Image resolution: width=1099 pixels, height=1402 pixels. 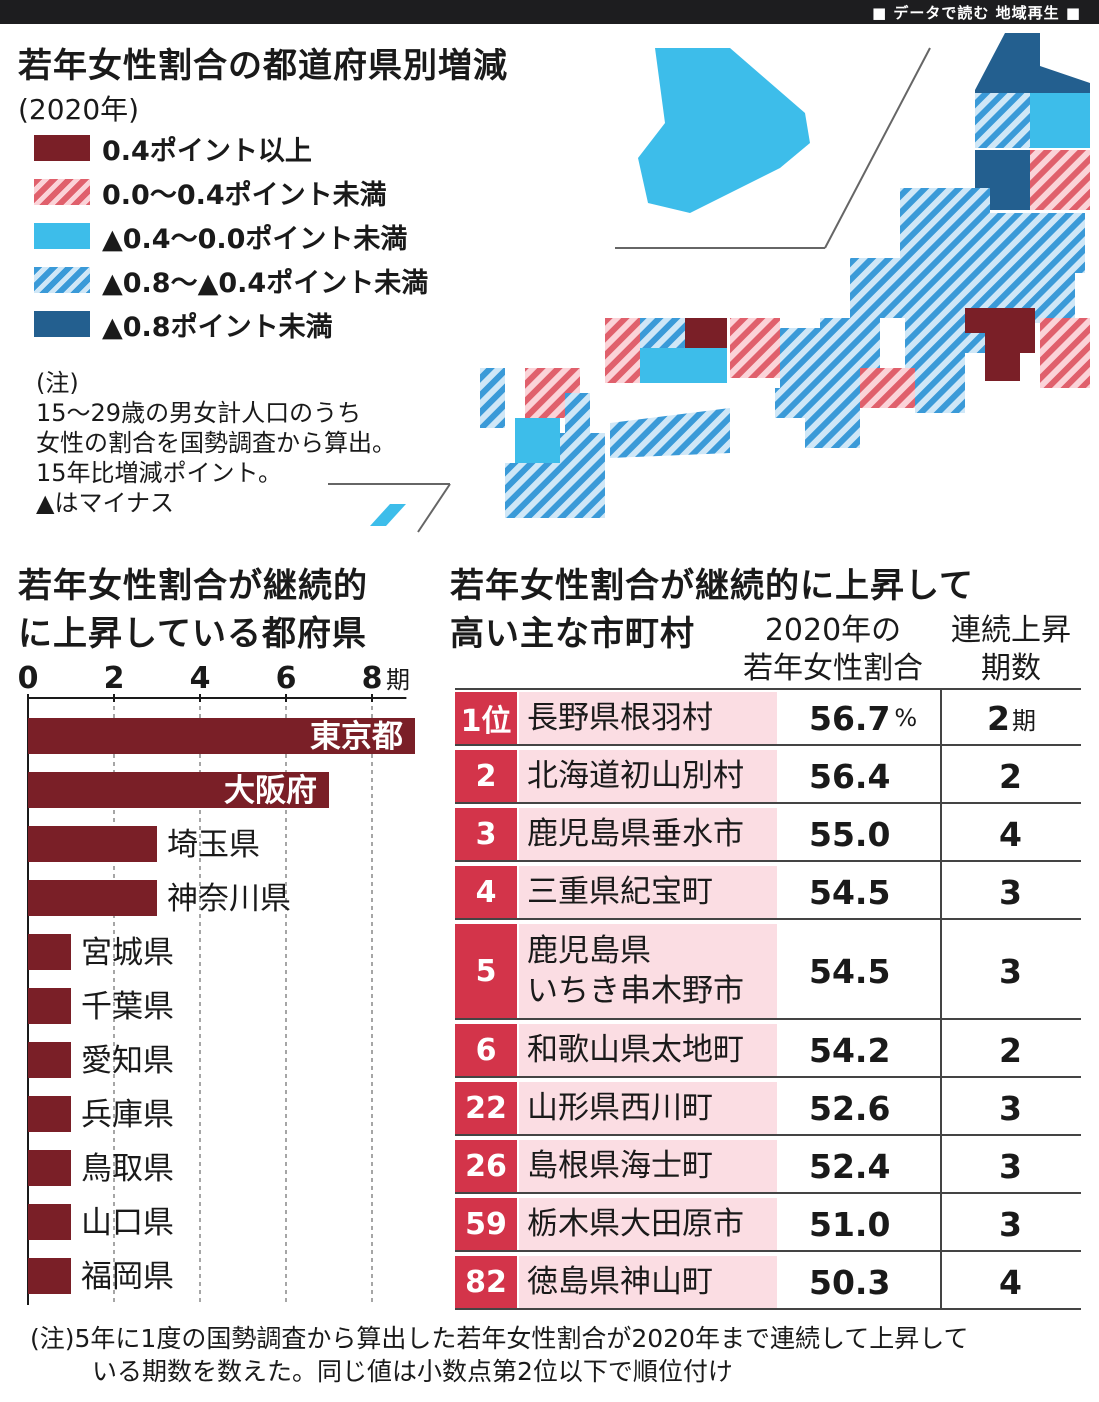 I want to click on col-header-ratio: 2020年の 若年女性割合, so click(x=833, y=650).